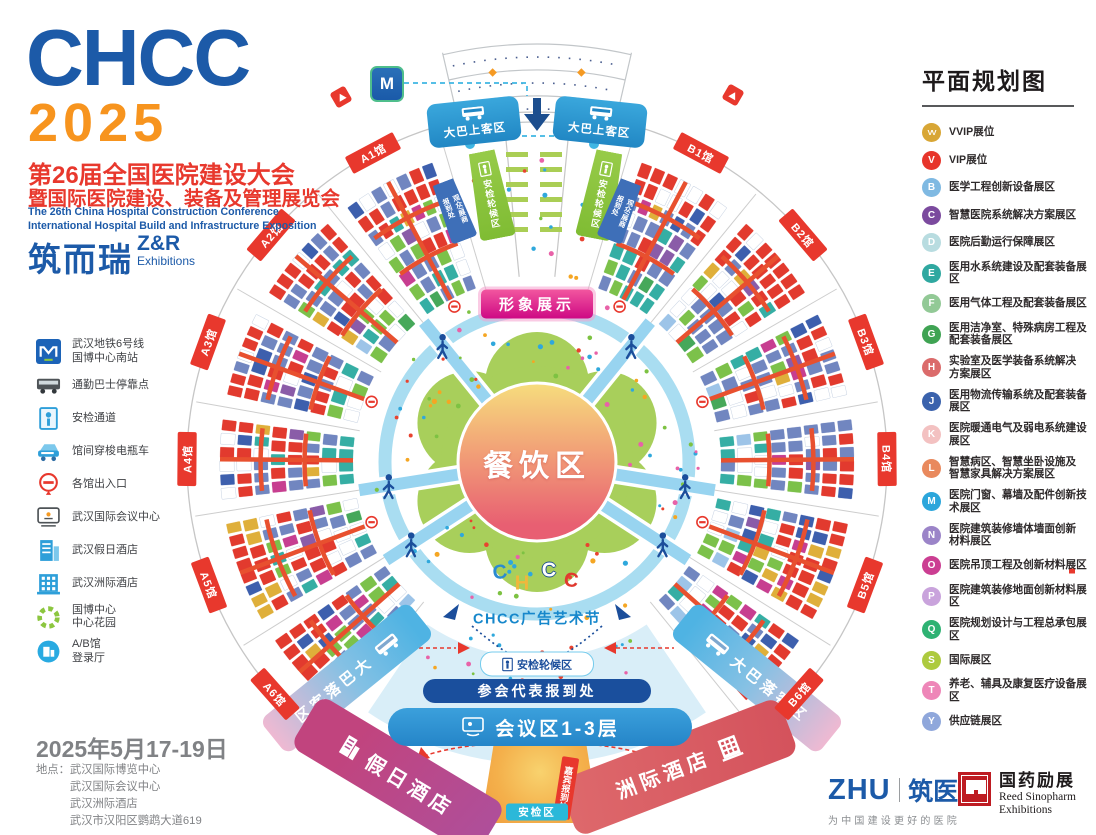  I want to click on zone-legend-item: J 医用物流传输系统及配套装备展区, so click(1008, 401).